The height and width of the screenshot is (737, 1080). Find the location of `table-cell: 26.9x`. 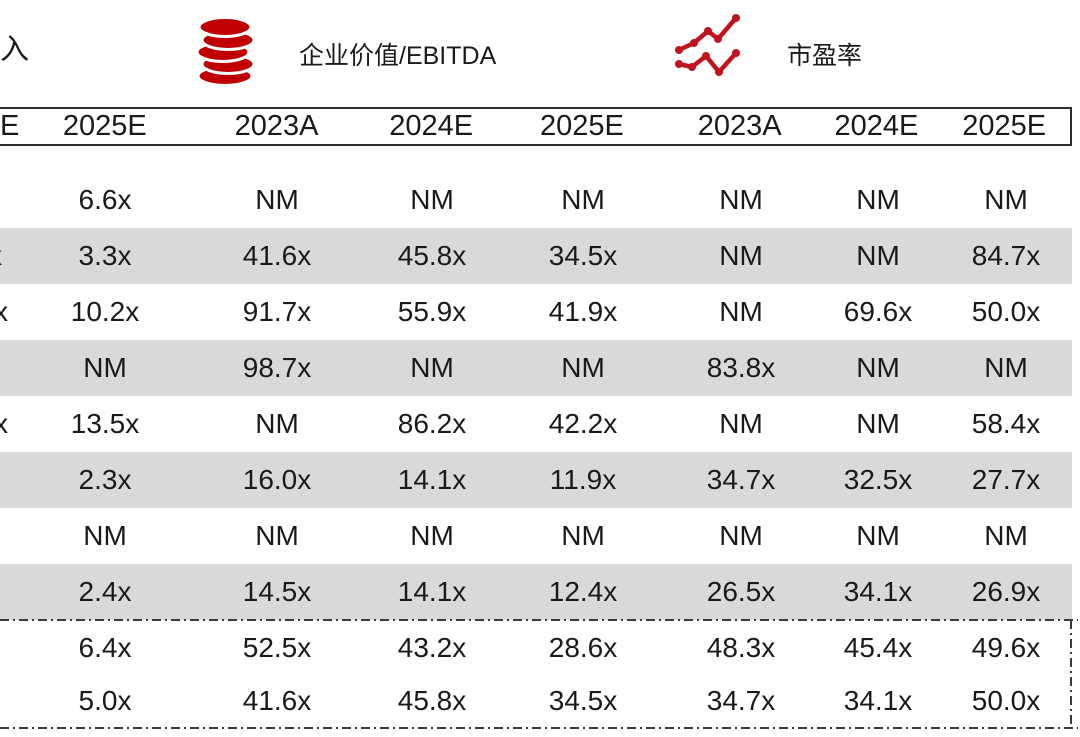

table-cell: 26.9x is located at coordinates (1006, 591).